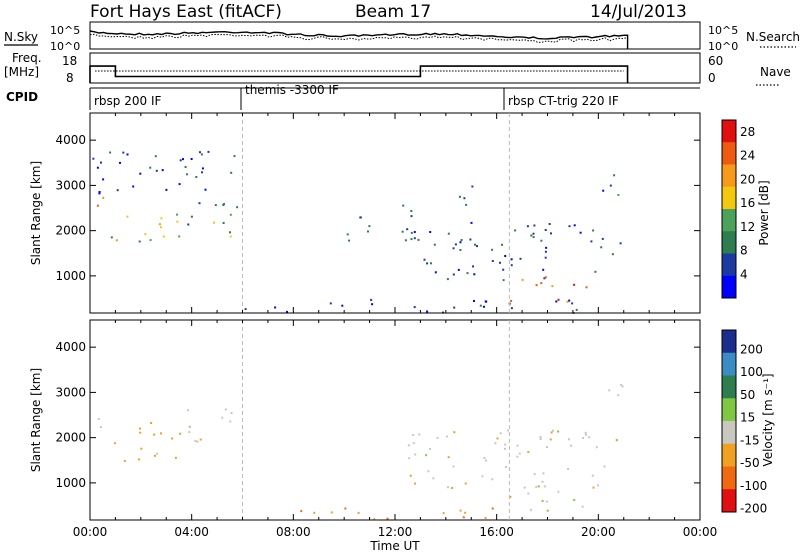 The width and height of the screenshot is (800, 554). Describe the element at coordinates (21, 37) in the screenshot. I see `noise-sky-label: N.Sky` at that location.